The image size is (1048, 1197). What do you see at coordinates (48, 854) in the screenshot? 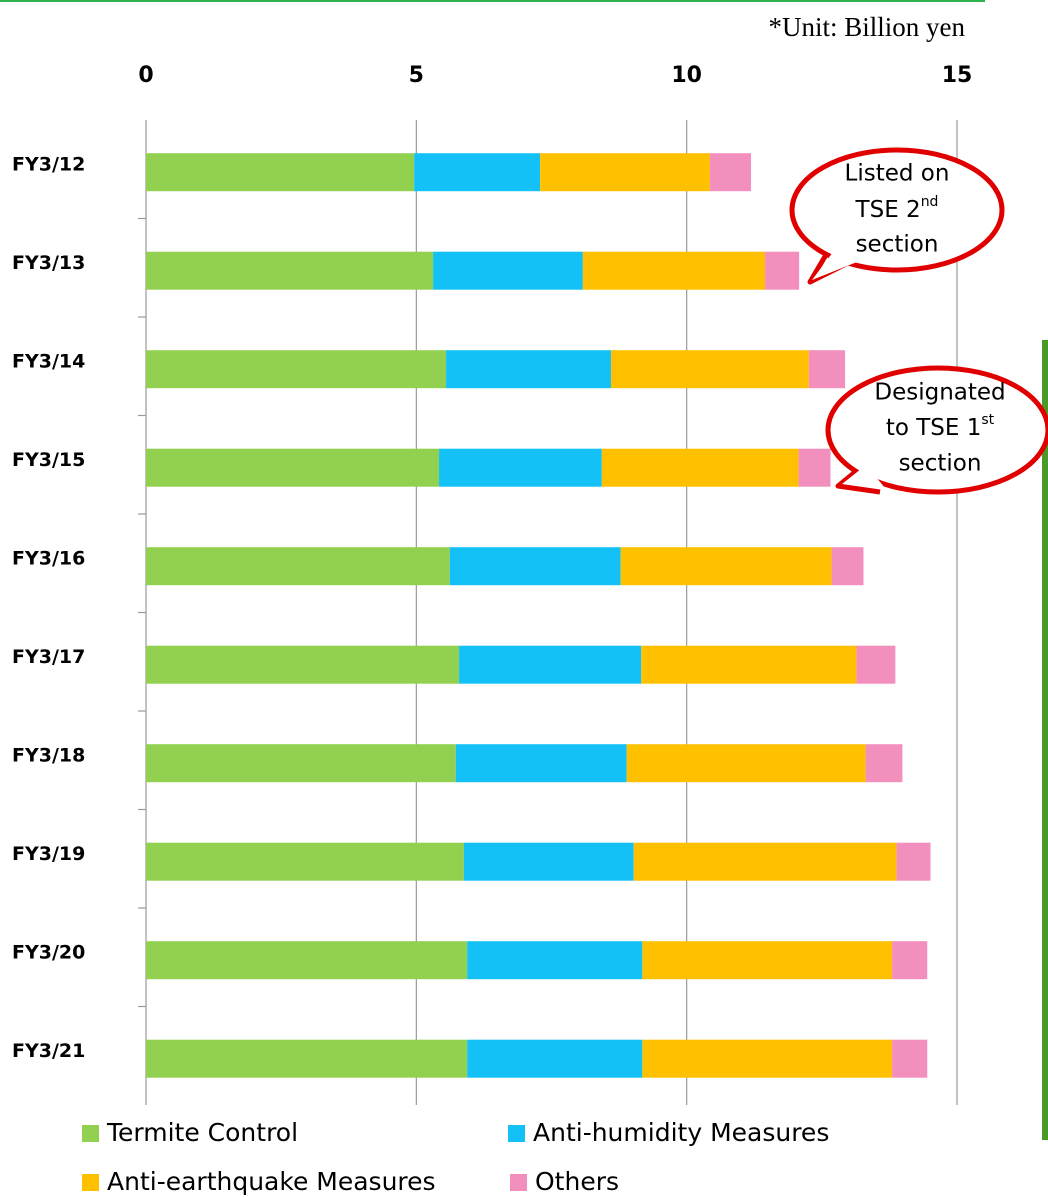
I see `y-tick-label: FY3/19` at bounding box center [48, 854].